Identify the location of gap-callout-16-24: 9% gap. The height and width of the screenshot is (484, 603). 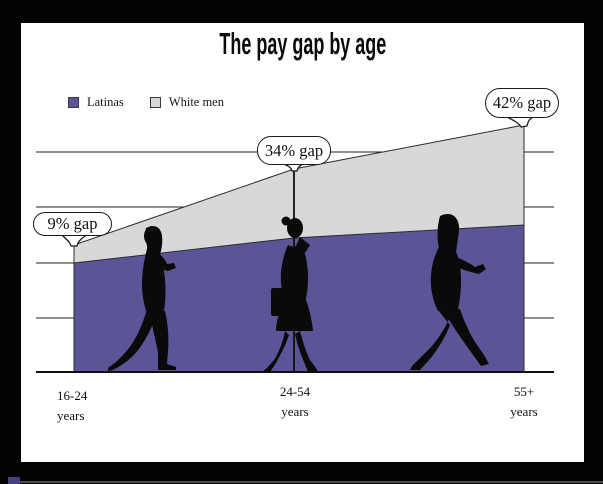
(72, 224).